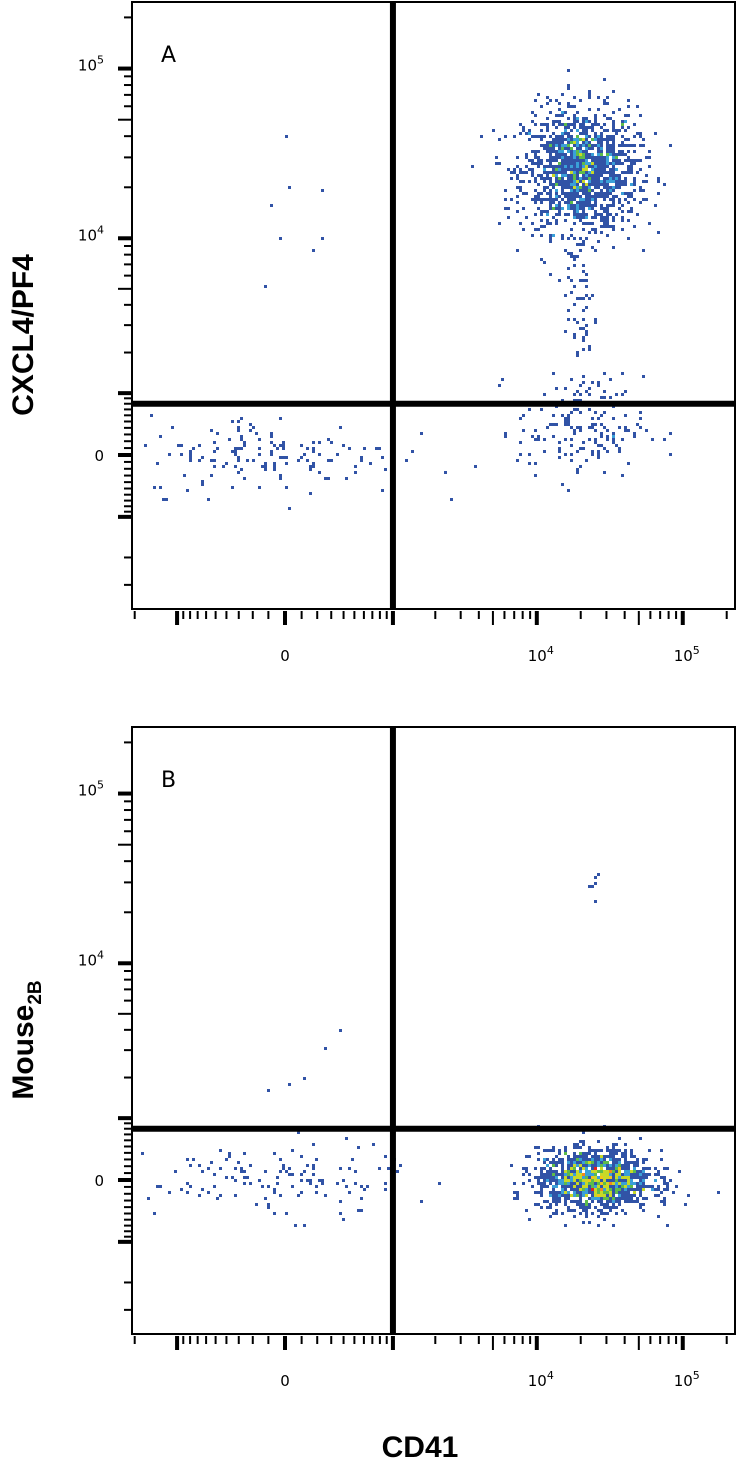  What do you see at coordinates (687, 1379) in the screenshot?
I see `x-tick-label: 105` at bounding box center [687, 1379].